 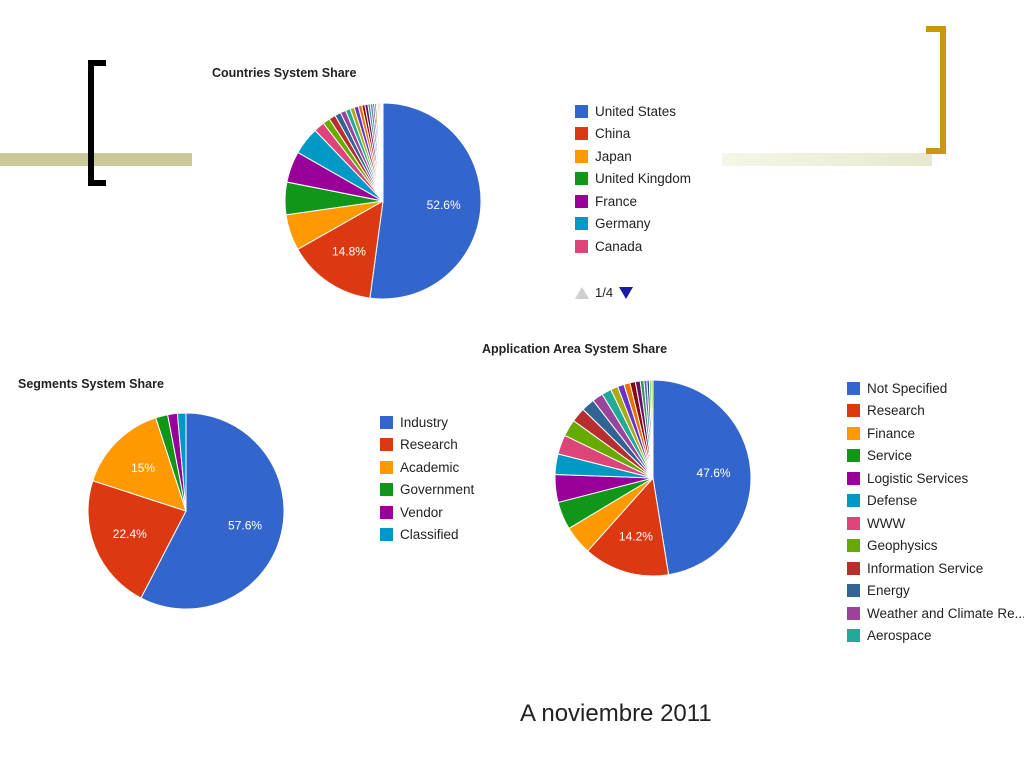 I want to click on countries-legend-item: United Kingdom, so click(x=633, y=179).